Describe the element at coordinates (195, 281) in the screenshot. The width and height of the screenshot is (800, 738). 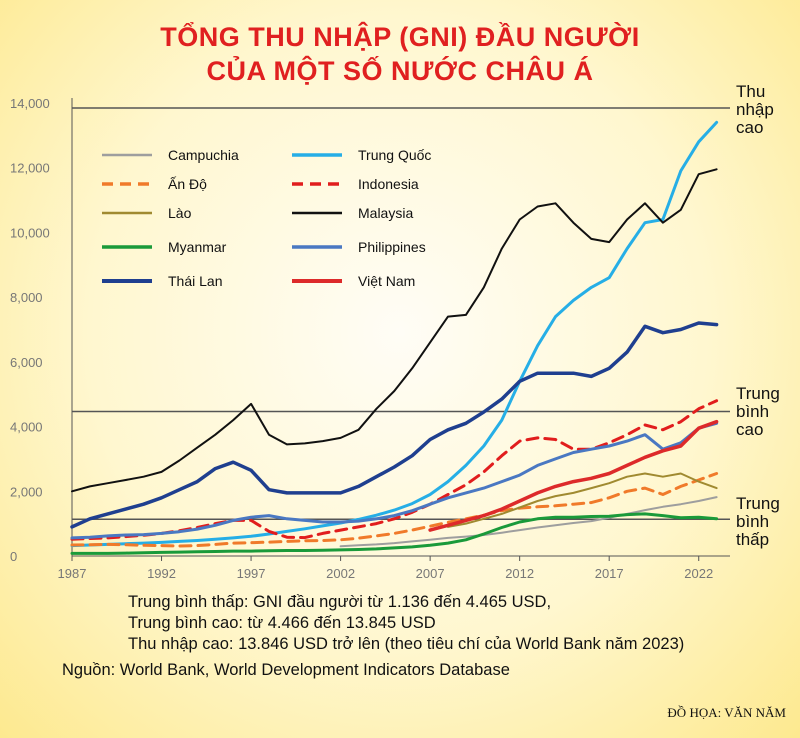
I see `legend-label: Thái Lan` at that location.